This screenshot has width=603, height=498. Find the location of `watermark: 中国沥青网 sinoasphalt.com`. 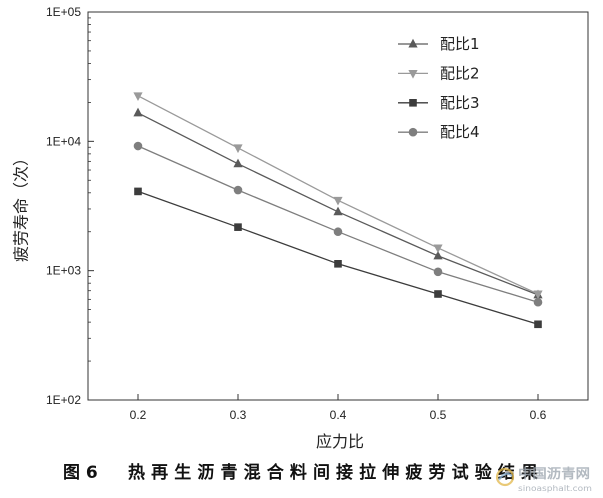

watermark: 中国沥青网 sinoasphalt.com is located at coordinates (543, 479).